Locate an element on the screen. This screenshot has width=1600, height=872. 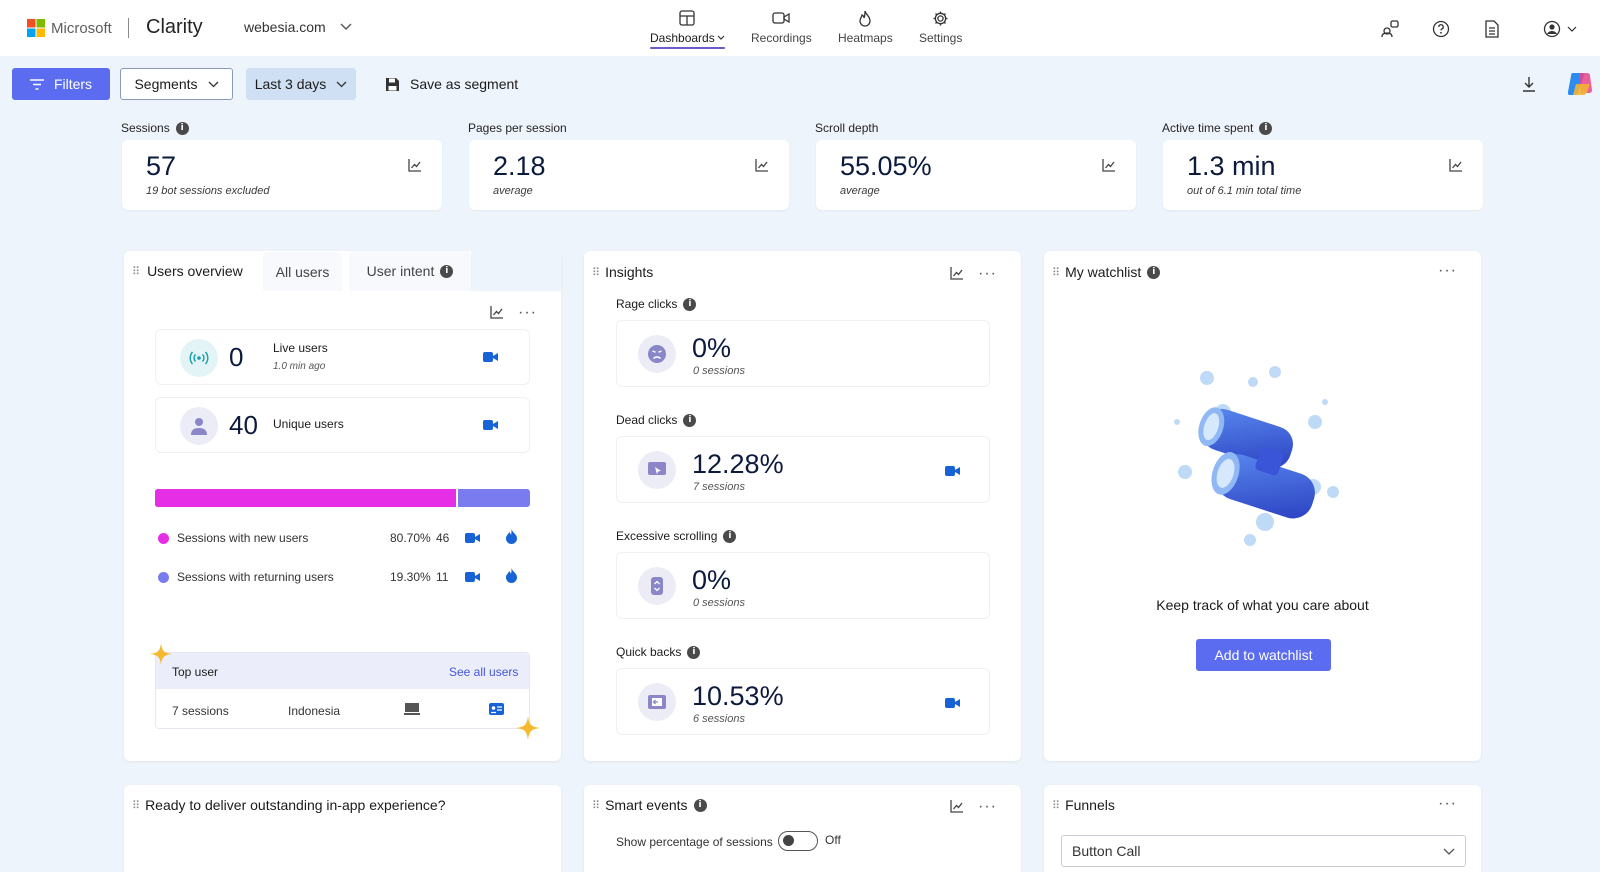
tab-user-intent: User intent i is located at coordinates (410, 271).